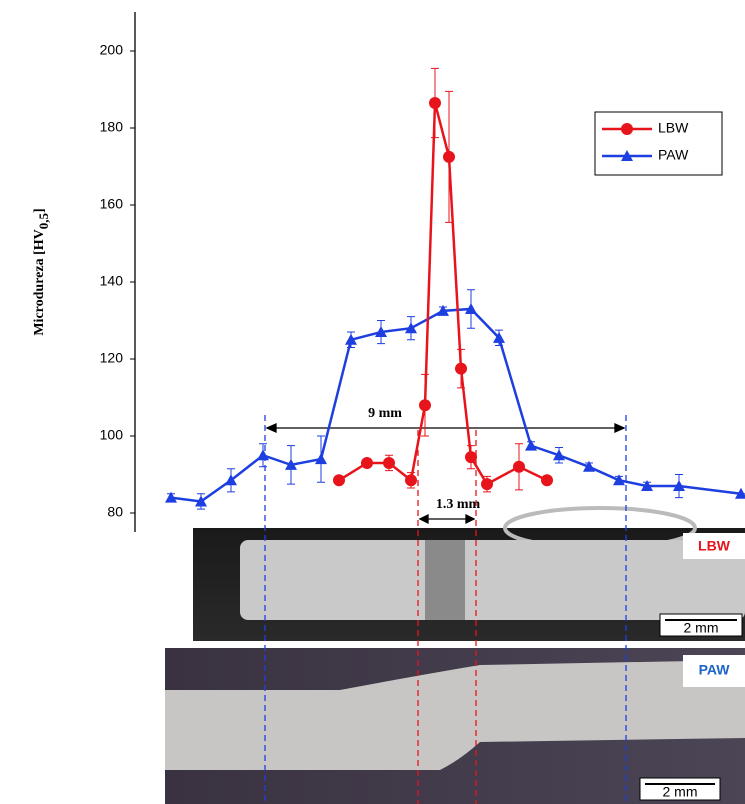 This screenshot has height=804, width=745. I want to click on y-axis-label: Microdureza [HV0,5], so click(41, 271).